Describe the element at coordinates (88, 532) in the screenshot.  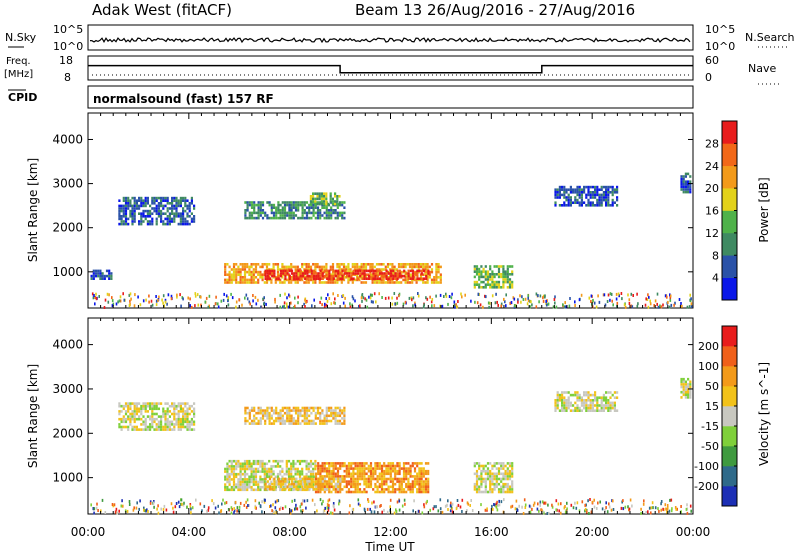
I see `x-tick-label: 00:00` at that location.